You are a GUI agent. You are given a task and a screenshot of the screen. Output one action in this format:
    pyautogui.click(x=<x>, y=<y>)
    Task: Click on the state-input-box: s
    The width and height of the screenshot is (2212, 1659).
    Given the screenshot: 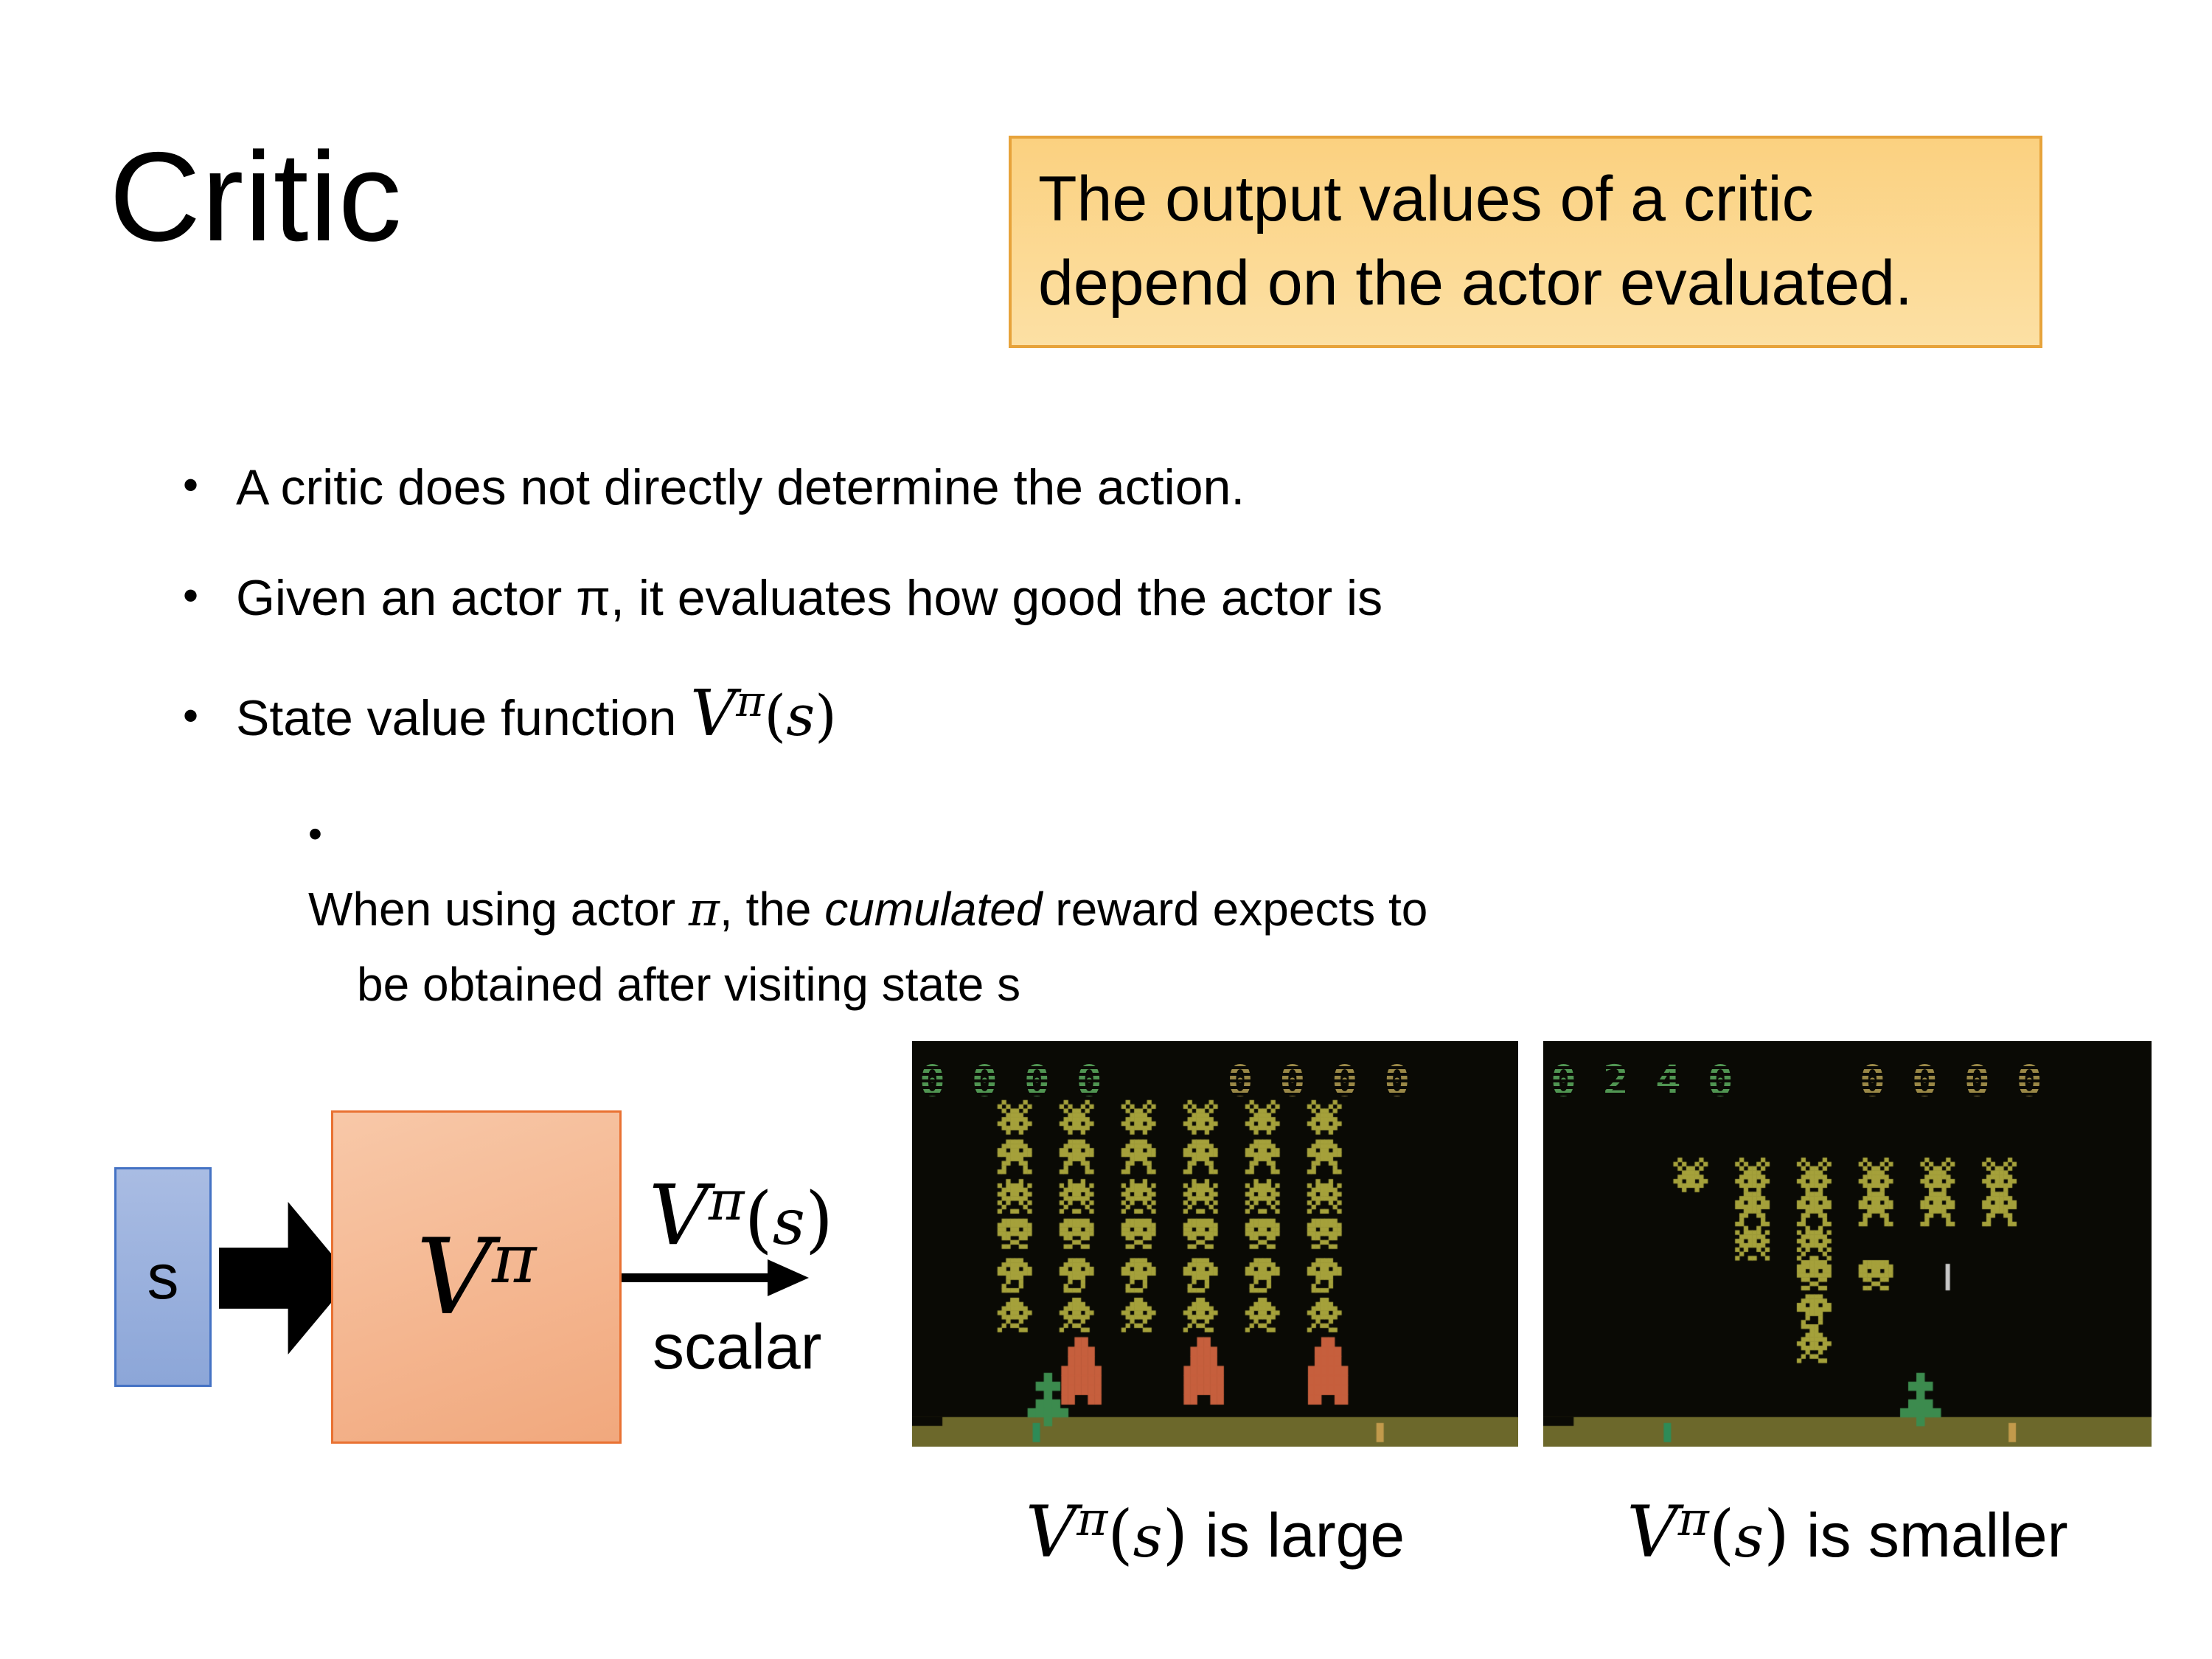 What is the action you would take?
    pyautogui.click(x=163, y=1277)
    